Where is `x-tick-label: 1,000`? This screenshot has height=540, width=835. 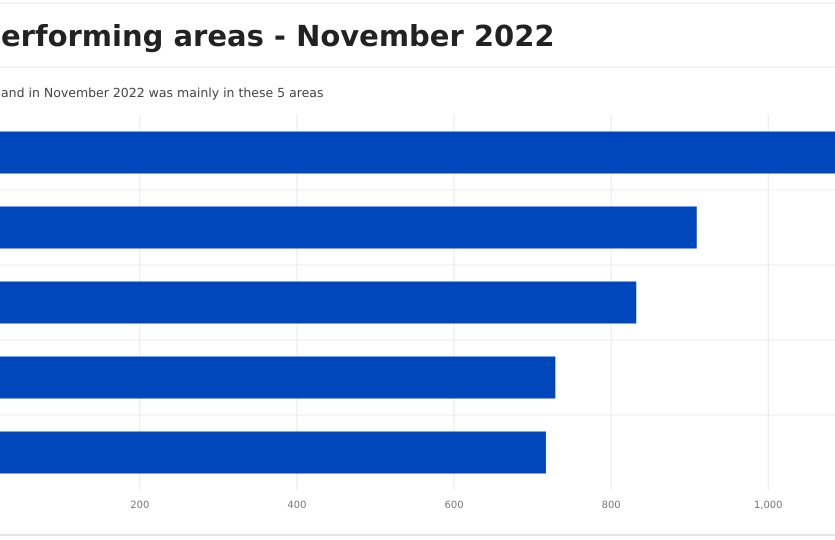
x-tick-label: 1,000 is located at coordinates (768, 505).